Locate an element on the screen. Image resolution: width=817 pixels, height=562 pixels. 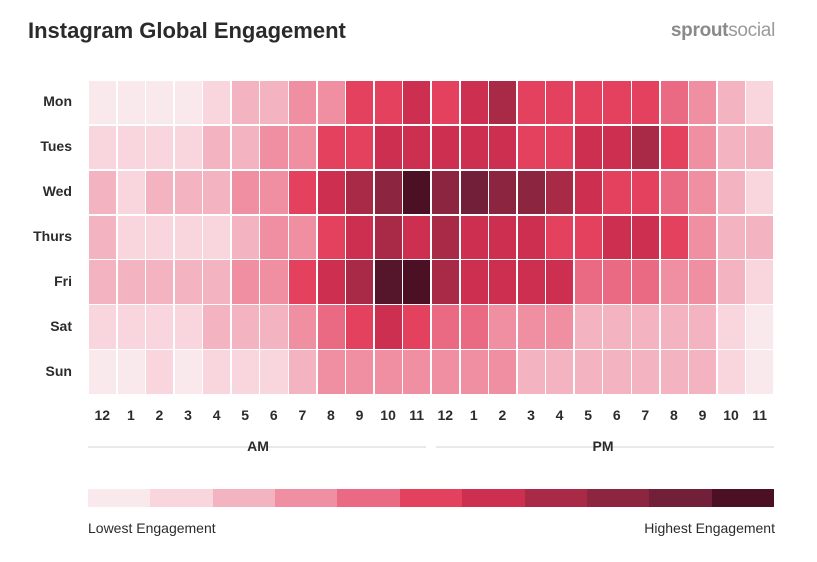
hour-label: 6 is located at coordinates (273, 415).